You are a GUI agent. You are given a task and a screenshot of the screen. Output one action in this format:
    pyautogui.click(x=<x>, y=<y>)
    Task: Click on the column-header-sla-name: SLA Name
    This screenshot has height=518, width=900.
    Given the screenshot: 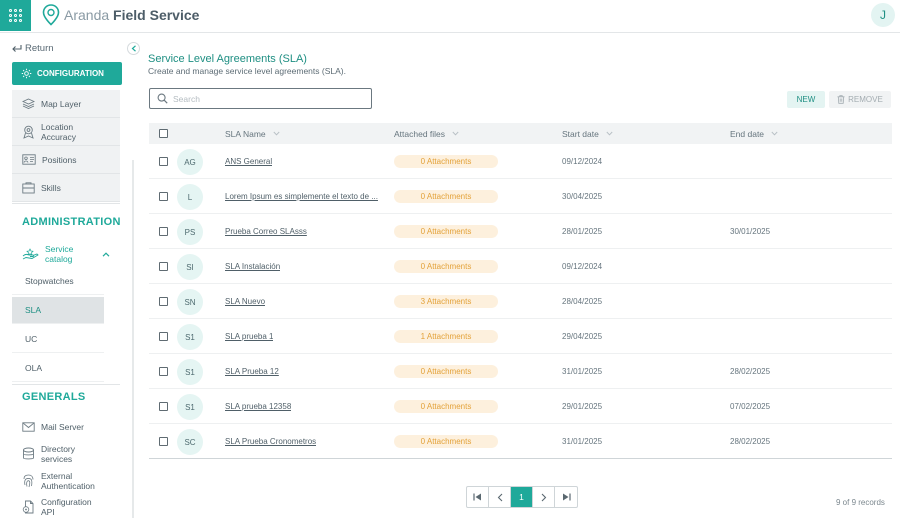 What is the action you would take?
    pyautogui.click(x=252, y=133)
    